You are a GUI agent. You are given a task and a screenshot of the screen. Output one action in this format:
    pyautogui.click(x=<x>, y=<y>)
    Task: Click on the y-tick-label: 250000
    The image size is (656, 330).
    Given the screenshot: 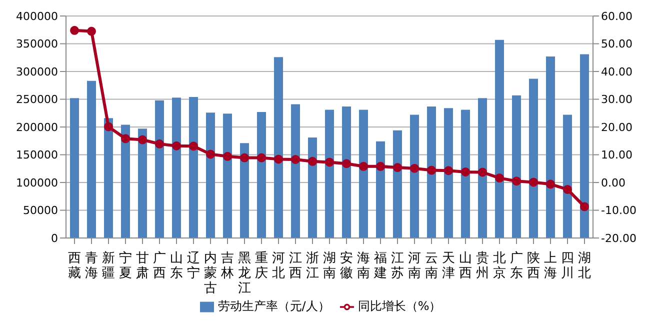 What is the action you would take?
    pyautogui.click(x=37, y=99)
    